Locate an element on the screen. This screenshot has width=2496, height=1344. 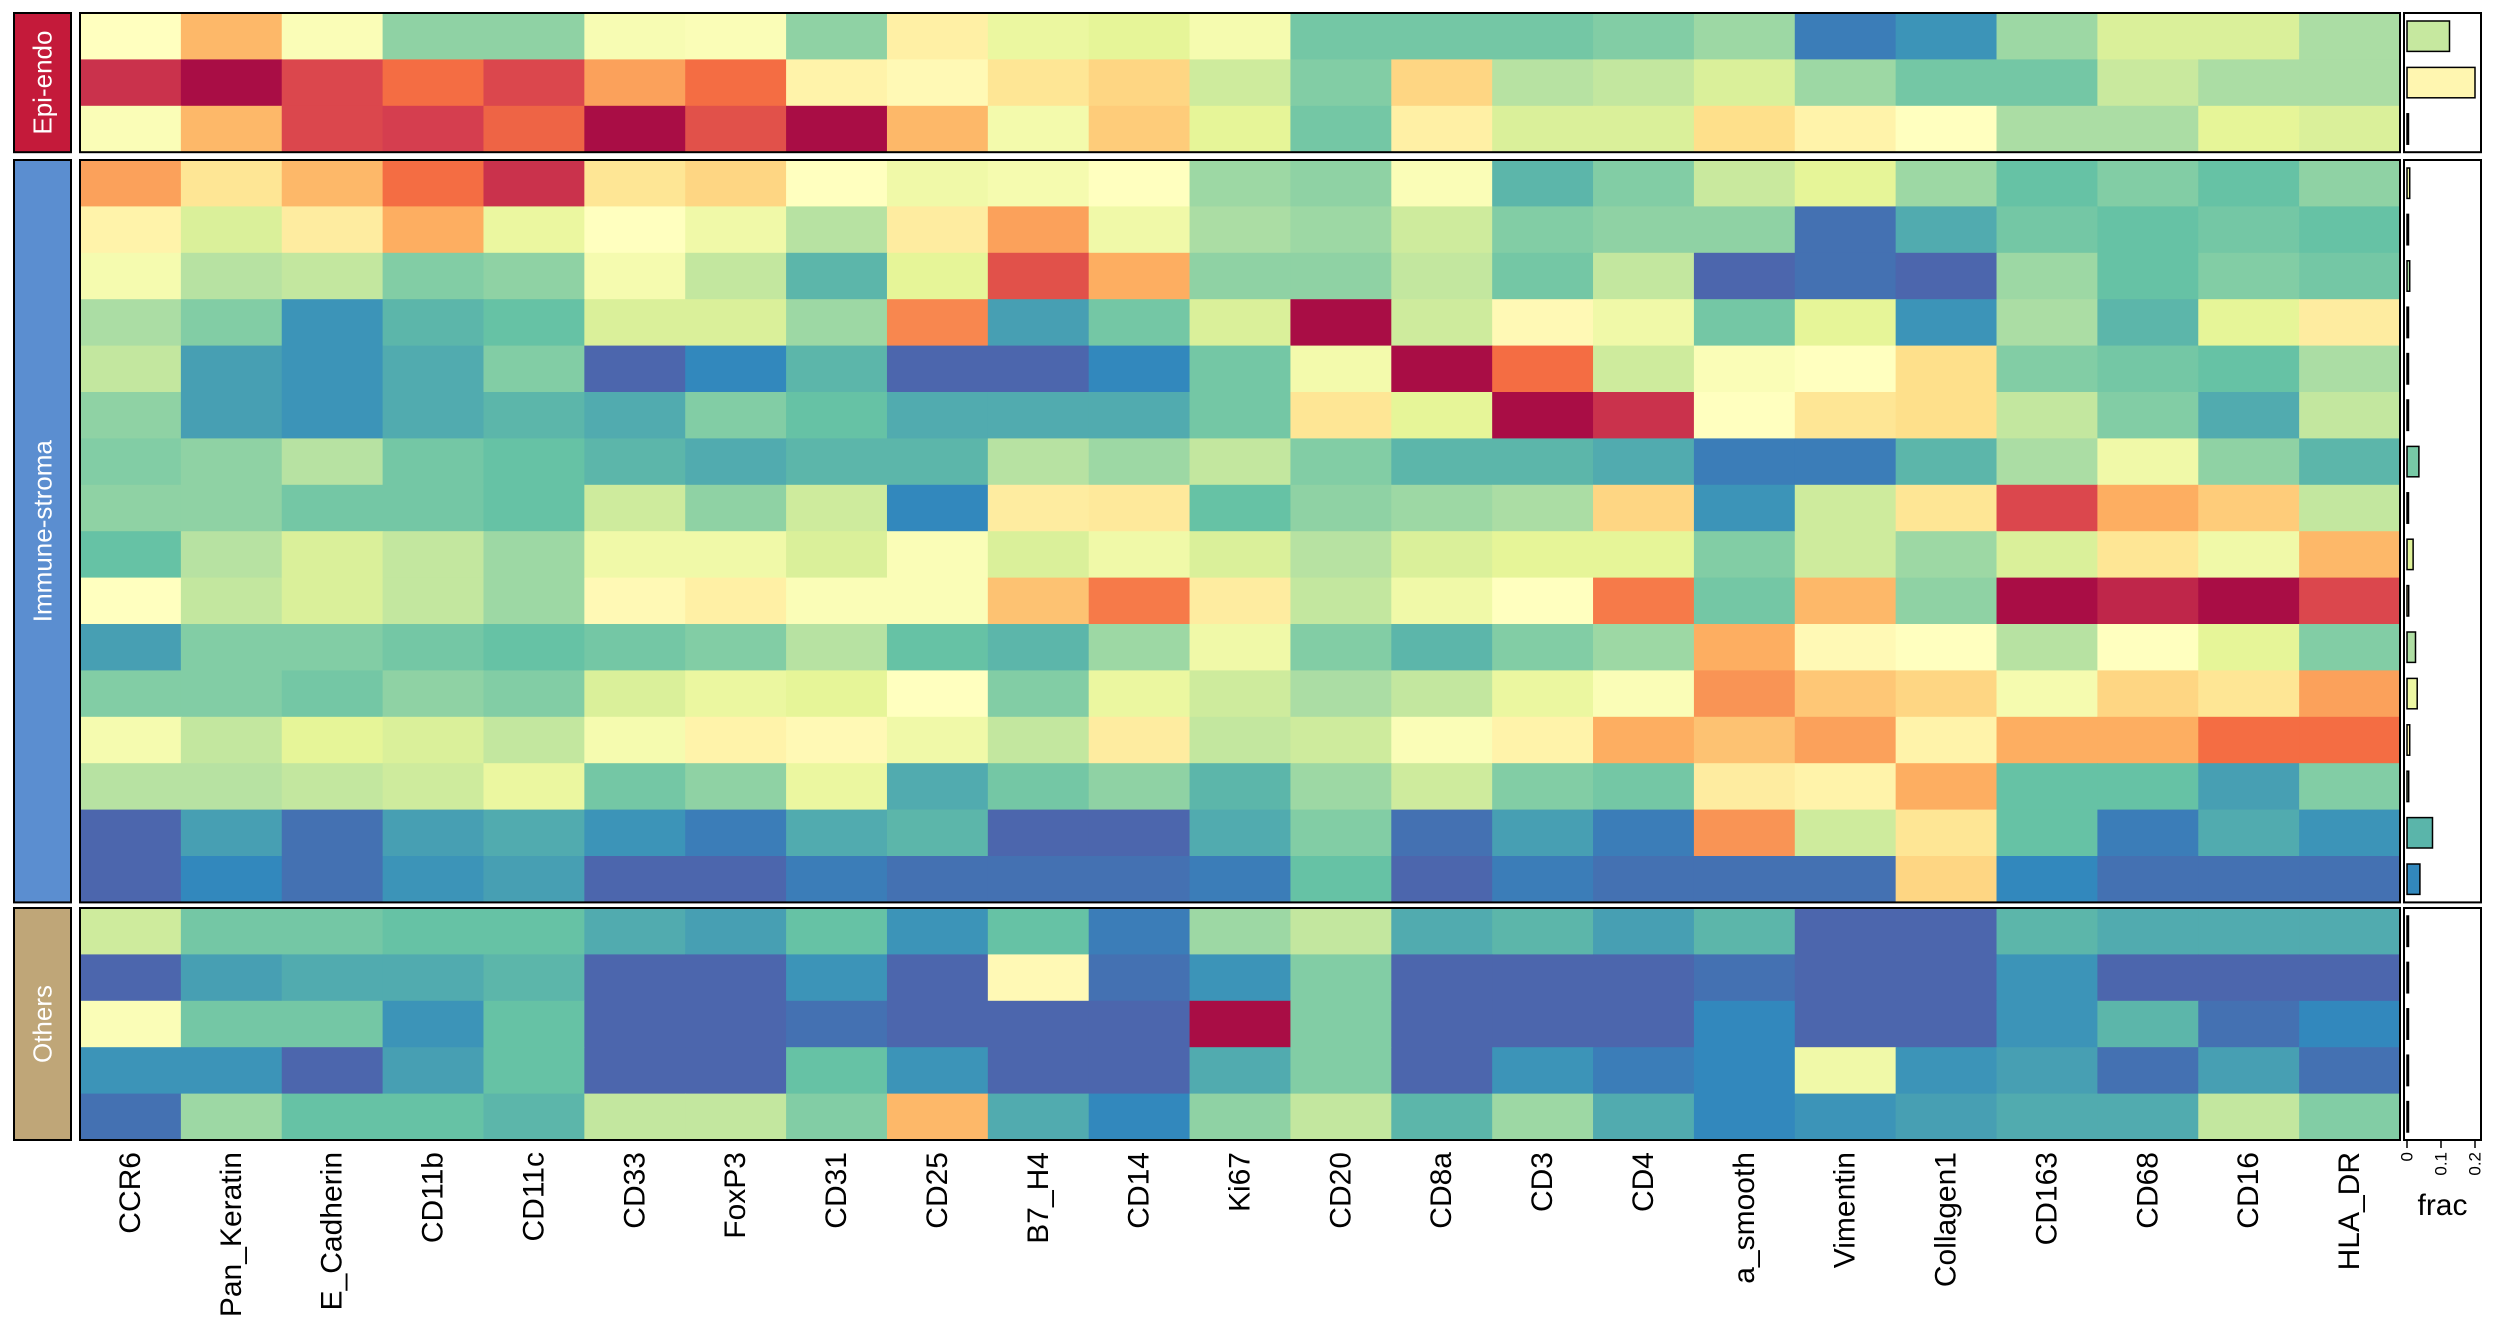
column-label: FoxP3 is located at coordinates (735, 1195).